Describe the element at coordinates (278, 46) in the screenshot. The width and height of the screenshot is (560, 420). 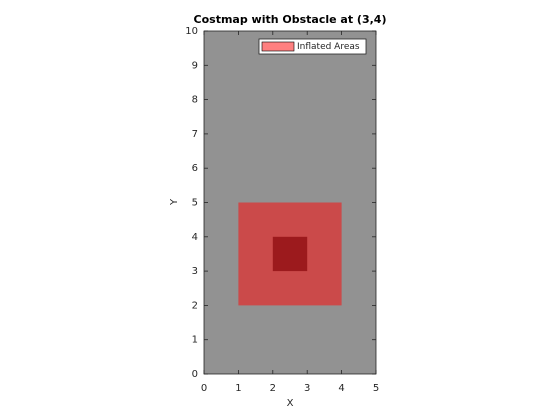
I see `legend-swatch` at that location.